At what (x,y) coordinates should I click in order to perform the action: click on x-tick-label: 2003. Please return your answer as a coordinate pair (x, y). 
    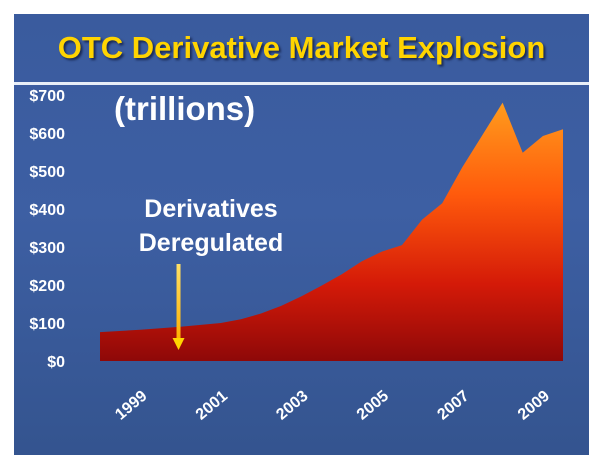
    Looking at the image, I should click on (292, 406).